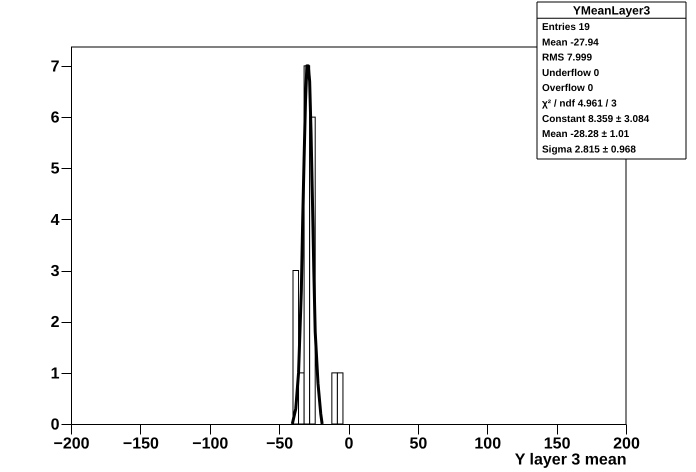 This screenshot has height=472, width=696. Describe the element at coordinates (140, 444) in the screenshot. I see `x-tick-label: −150` at that location.